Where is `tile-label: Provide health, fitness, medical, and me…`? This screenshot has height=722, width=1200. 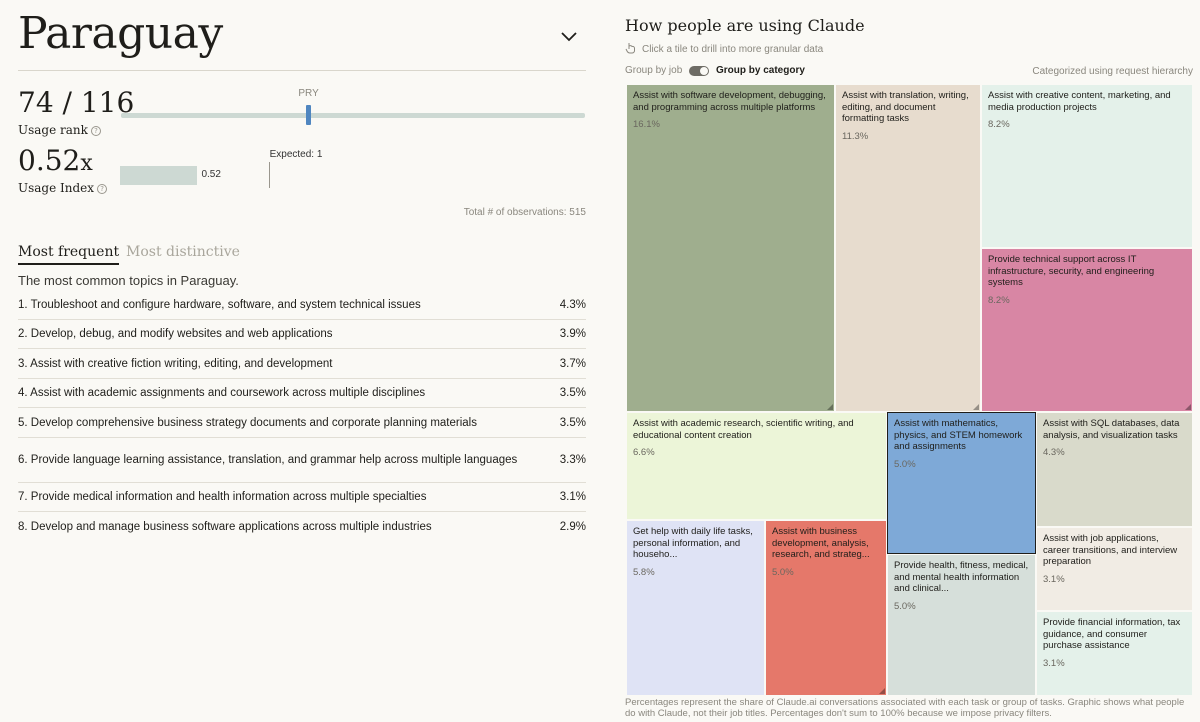
tile-label: Provide health, fitness, medical, and me… is located at coordinates (961, 577).